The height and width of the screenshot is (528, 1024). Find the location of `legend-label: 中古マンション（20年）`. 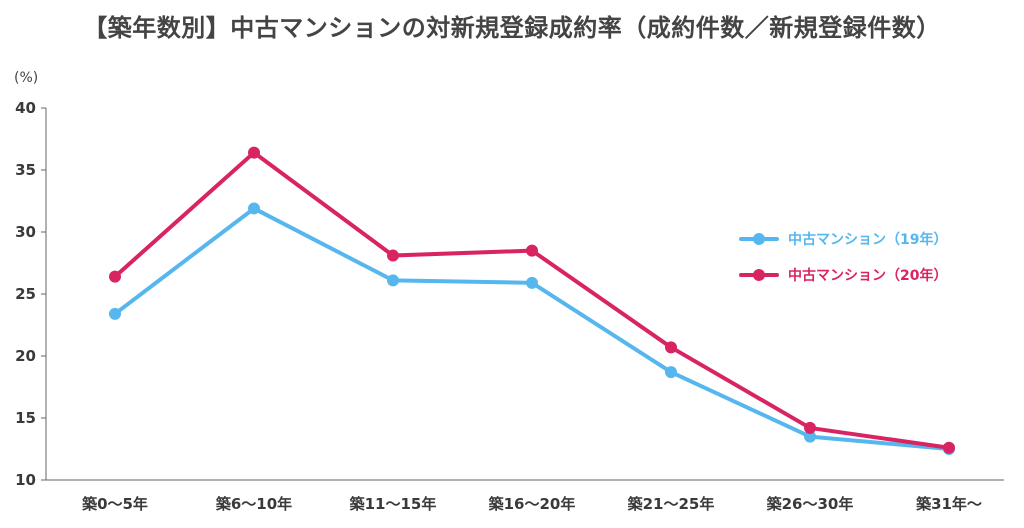

legend-label: 中古マンション（20年） is located at coordinates (867, 275).